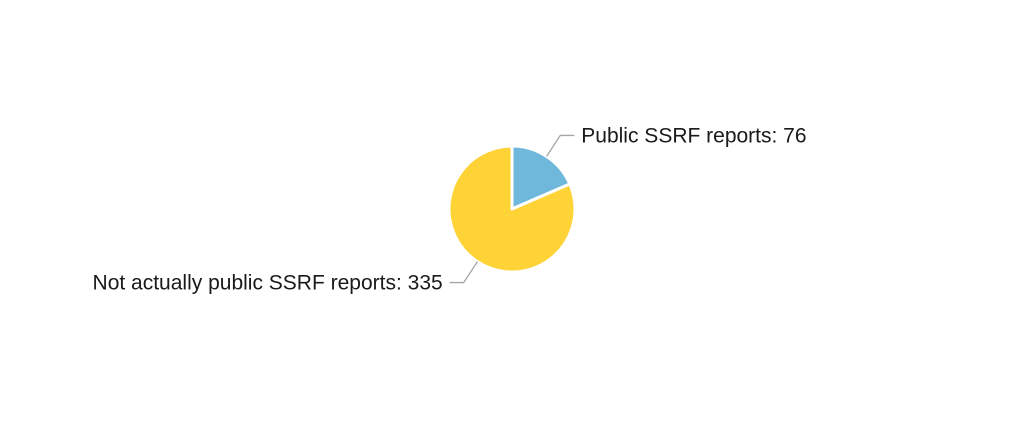 The image size is (1010, 424). I want to click on slice-label-not-actually-public-ssrf-reports: Not actually public SSRF reports: 335, so click(268, 283).